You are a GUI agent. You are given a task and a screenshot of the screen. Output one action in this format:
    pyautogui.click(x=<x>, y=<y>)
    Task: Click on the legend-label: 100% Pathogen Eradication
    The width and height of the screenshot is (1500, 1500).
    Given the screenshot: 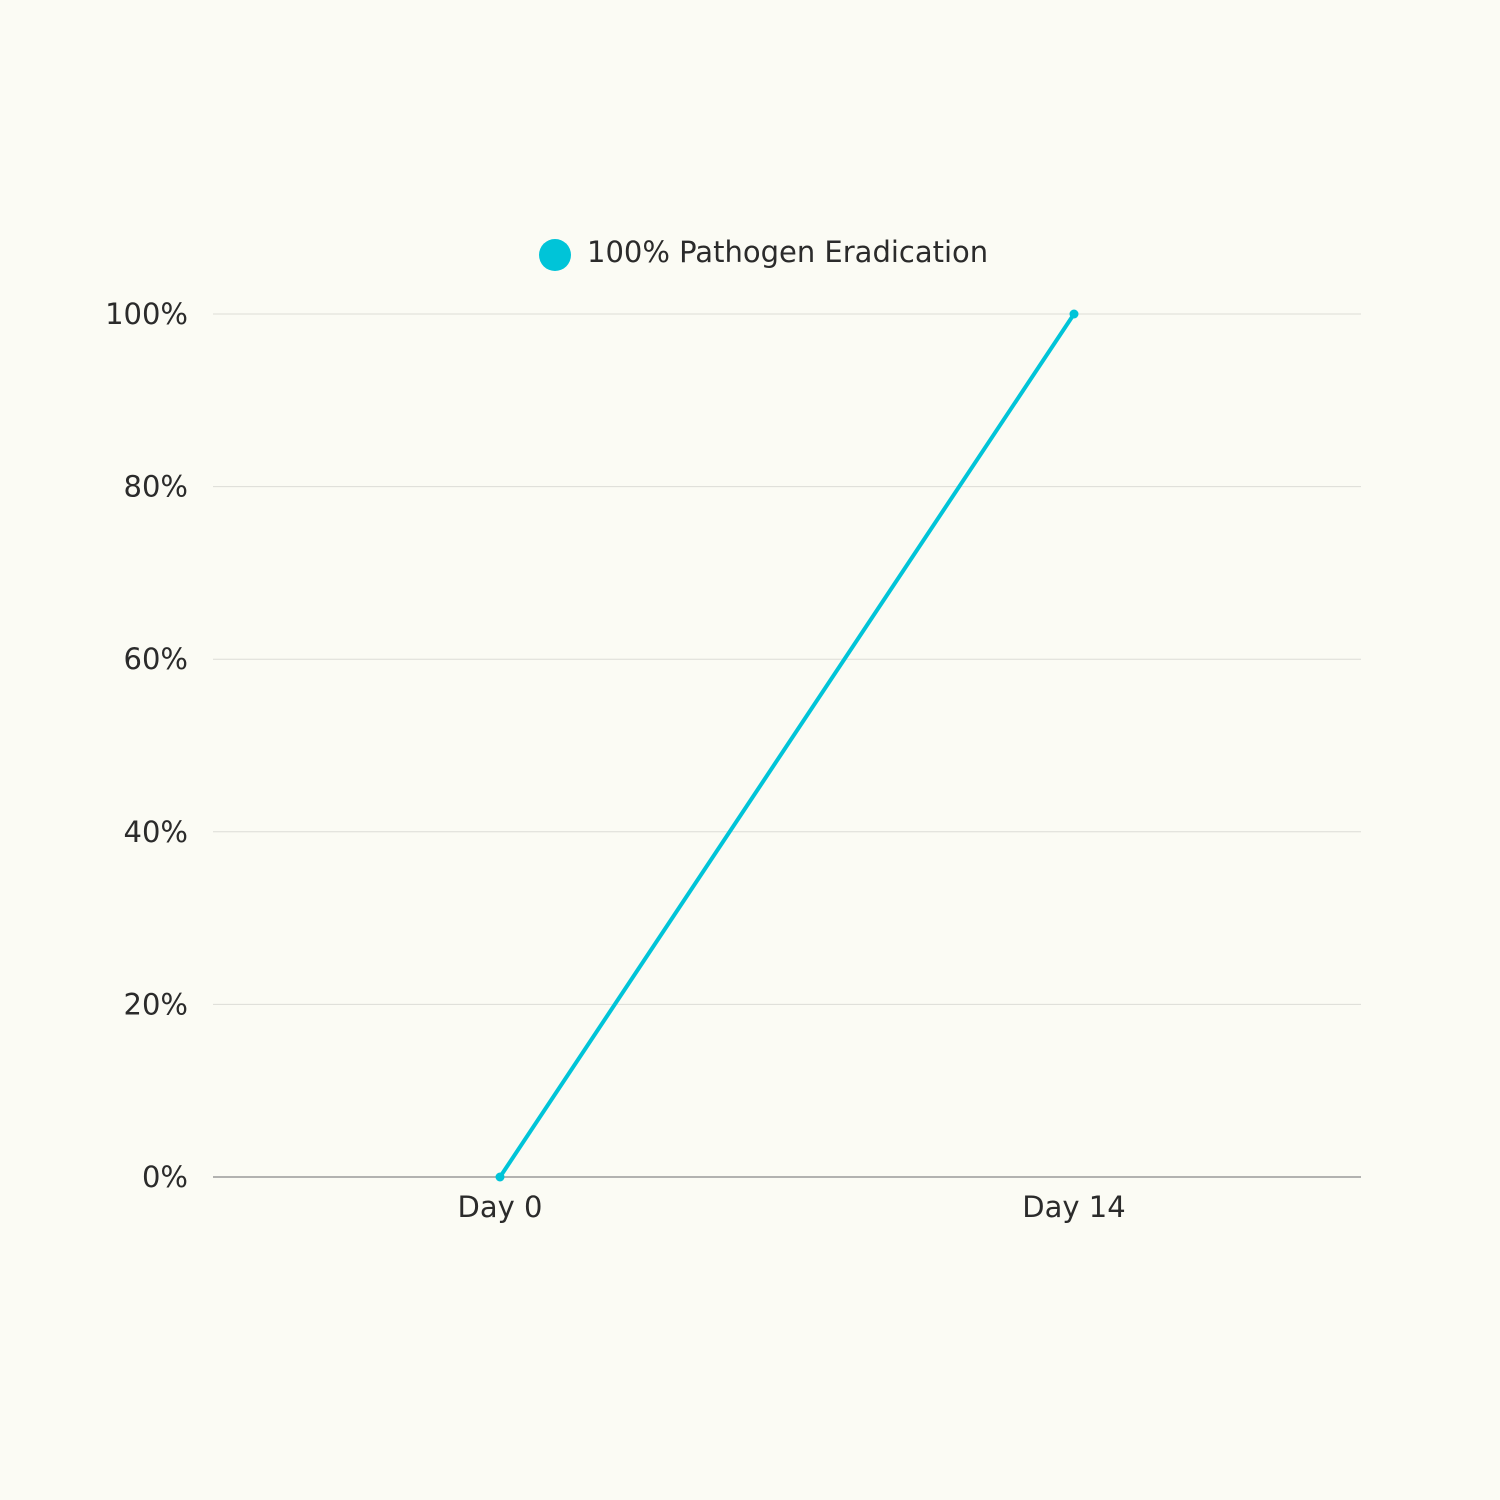 What is the action you would take?
    pyautogui.click(x=787, y=252)
    